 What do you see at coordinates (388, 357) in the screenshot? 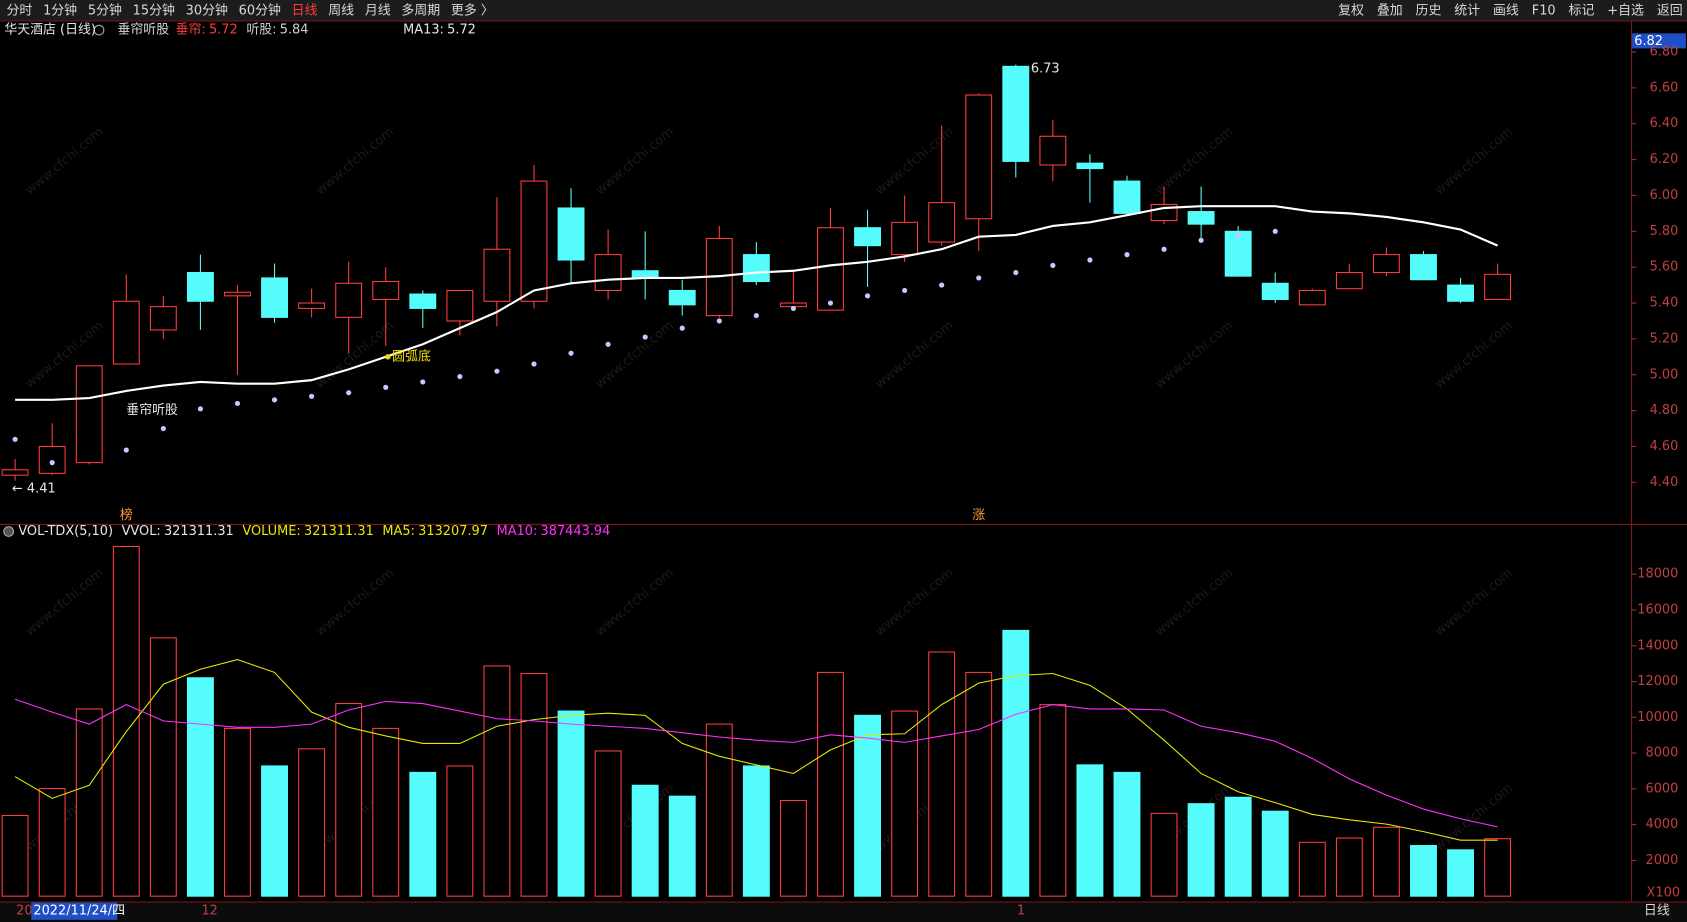
I see `annotation-dot` at bounding box center [388, 357].